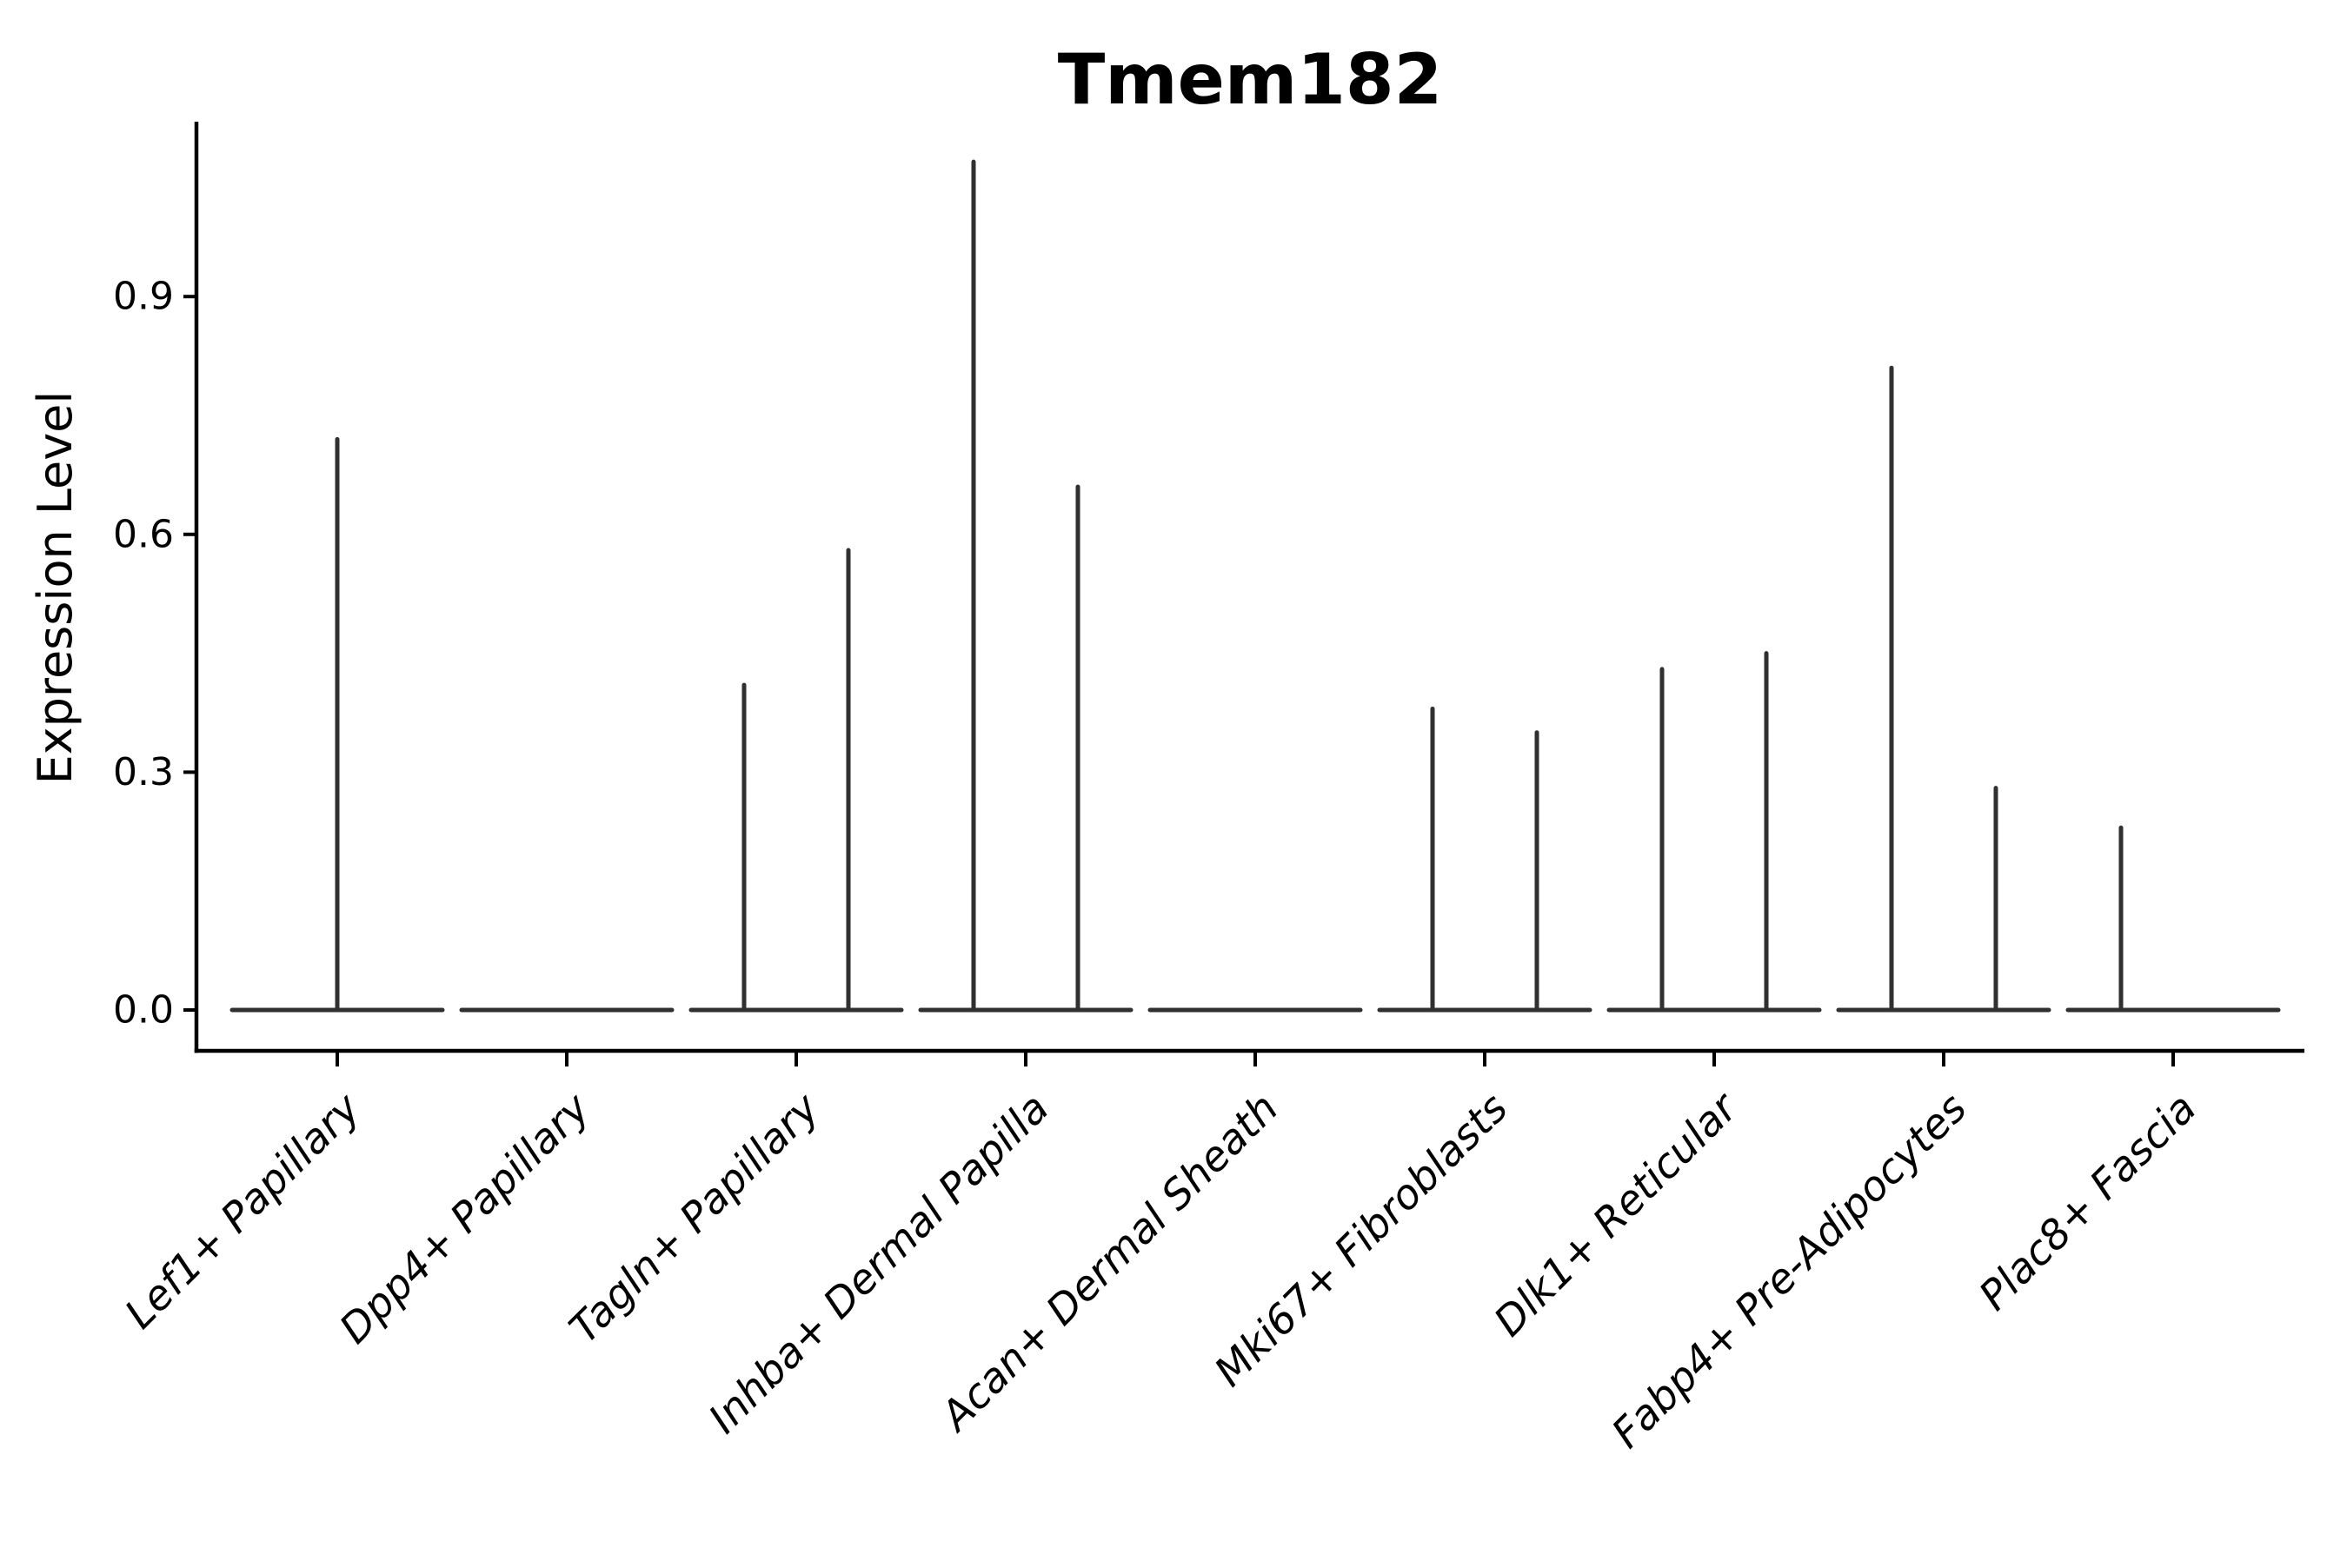 This screenshot has width=2347, height=1568. Describe the element at coordinates (1250, 79) in the screenshot. I see `chart-title: Tmem182` at that location.